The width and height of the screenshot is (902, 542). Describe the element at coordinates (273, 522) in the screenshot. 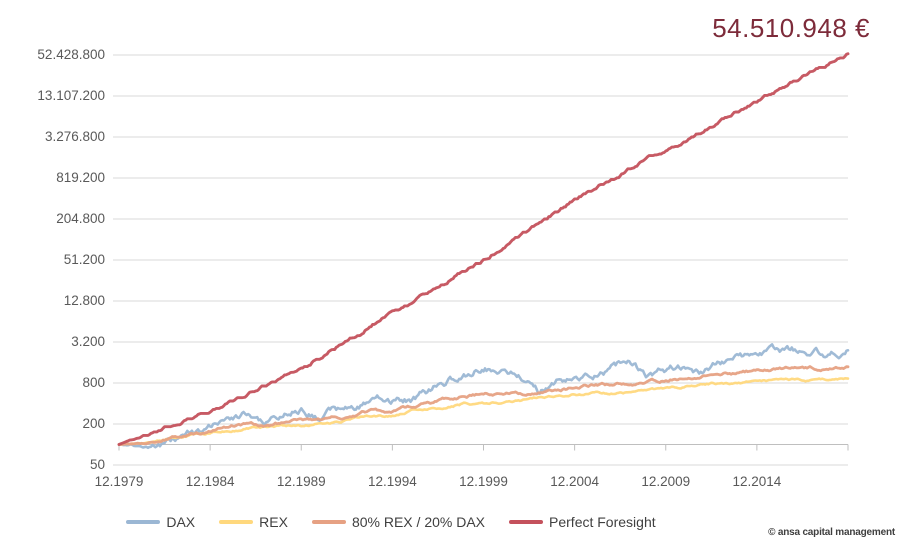

I see `legend-label: REX` at that location.